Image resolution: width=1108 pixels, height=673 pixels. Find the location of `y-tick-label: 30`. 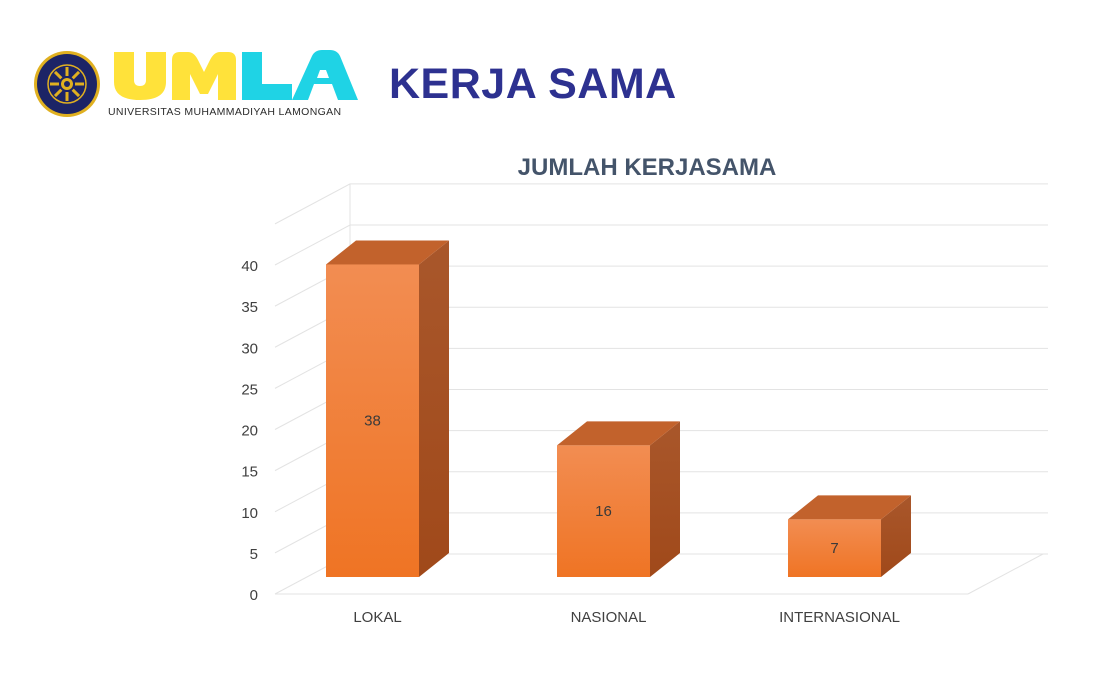

y-tick-label: 30 is located at coordinates (249, 348).